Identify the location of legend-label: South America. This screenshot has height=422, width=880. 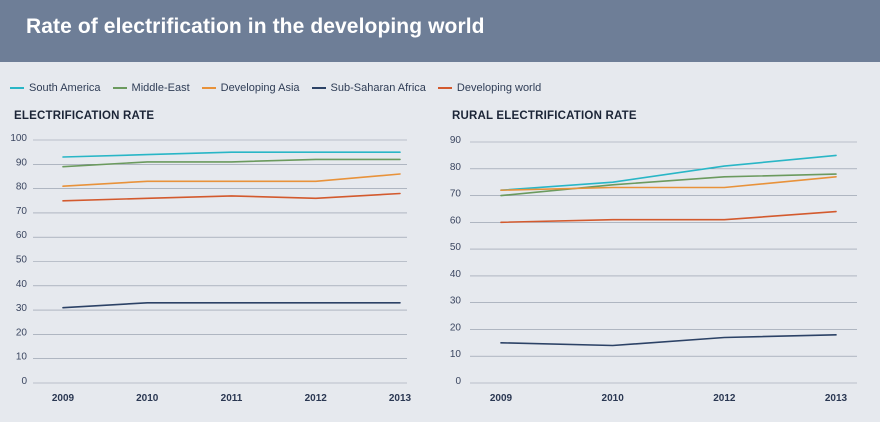
(65, 88).